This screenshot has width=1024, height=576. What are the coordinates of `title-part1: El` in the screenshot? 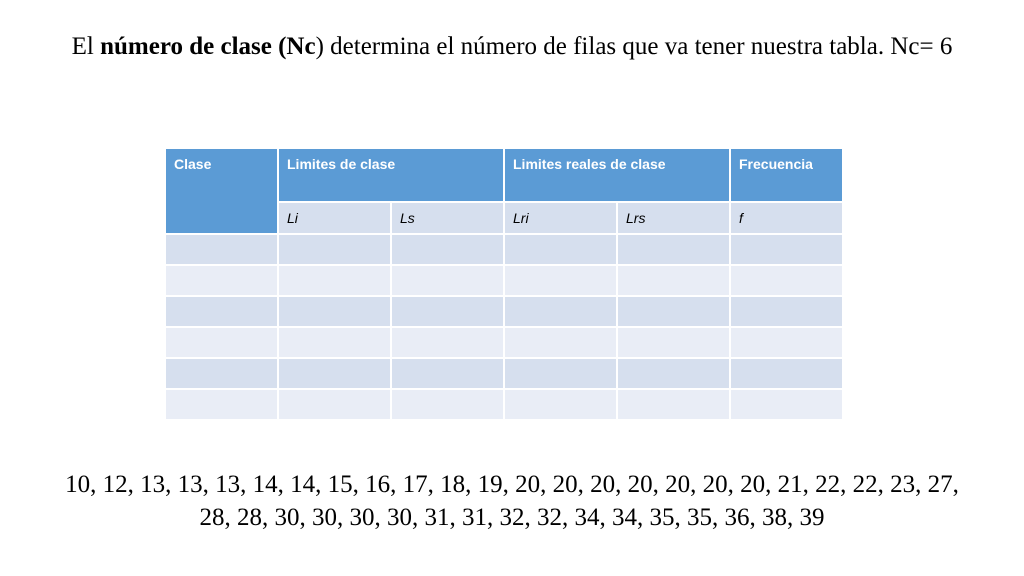 It's located at (86, 46).